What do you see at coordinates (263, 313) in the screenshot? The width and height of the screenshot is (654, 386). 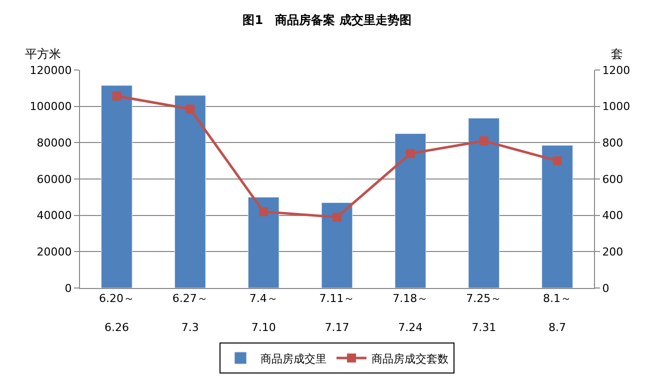 I see `category-label: 7.4～ 7.10` at bounding box center [263, 313].